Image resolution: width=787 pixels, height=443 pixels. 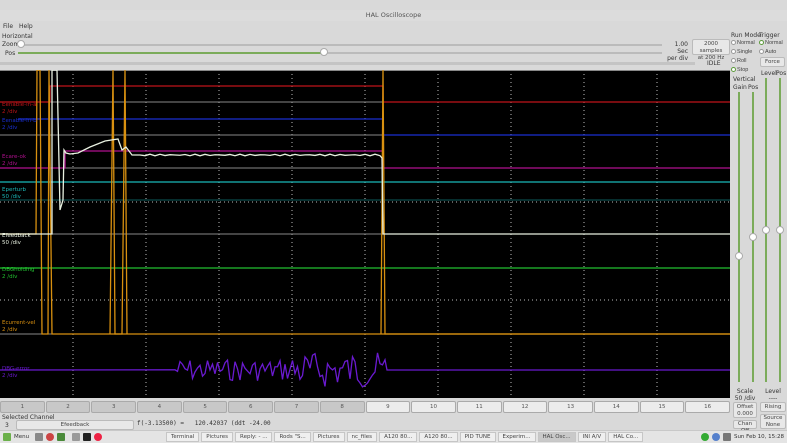 I want to click on menu-button: Menu, so click(x=22, y=437).